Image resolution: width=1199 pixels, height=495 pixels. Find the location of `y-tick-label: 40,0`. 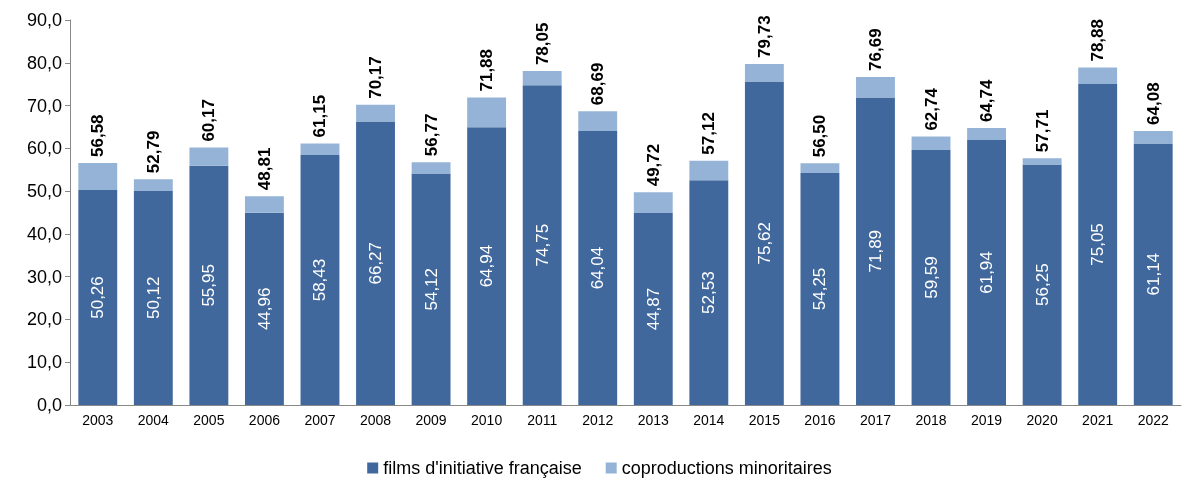

y-tick-label: 40,0 is located at coordinates (44, 233).